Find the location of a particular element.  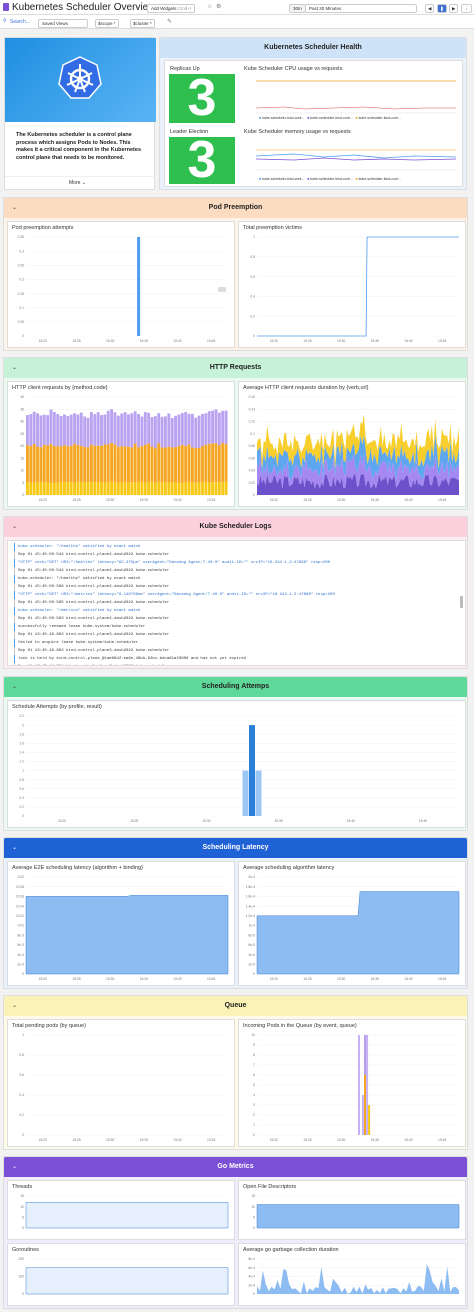

star-icon: ☆ is located at coordinates (210, 7).